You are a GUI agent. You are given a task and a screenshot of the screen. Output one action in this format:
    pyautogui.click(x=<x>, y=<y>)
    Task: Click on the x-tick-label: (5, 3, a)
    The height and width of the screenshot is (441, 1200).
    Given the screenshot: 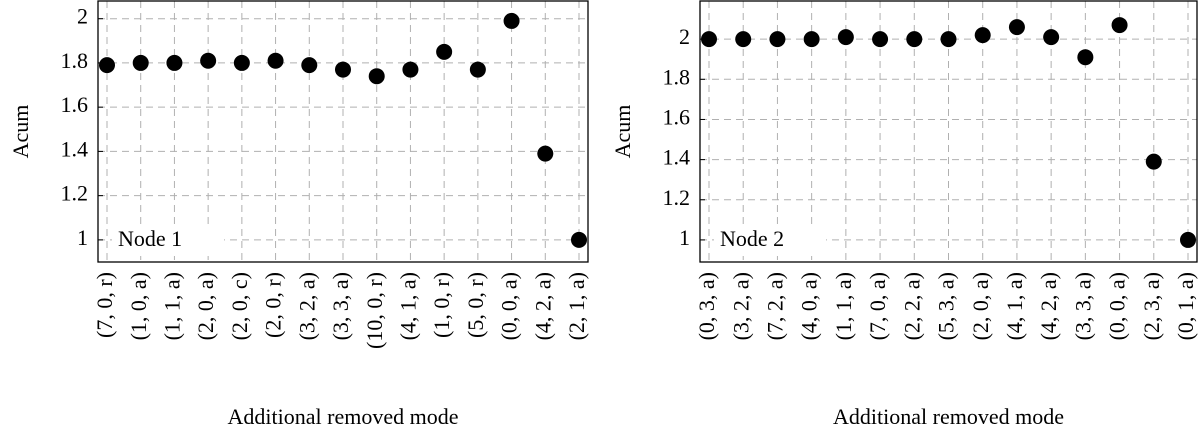 What is the action you would take?
    pyautogui.click(x=946, y=306)
    